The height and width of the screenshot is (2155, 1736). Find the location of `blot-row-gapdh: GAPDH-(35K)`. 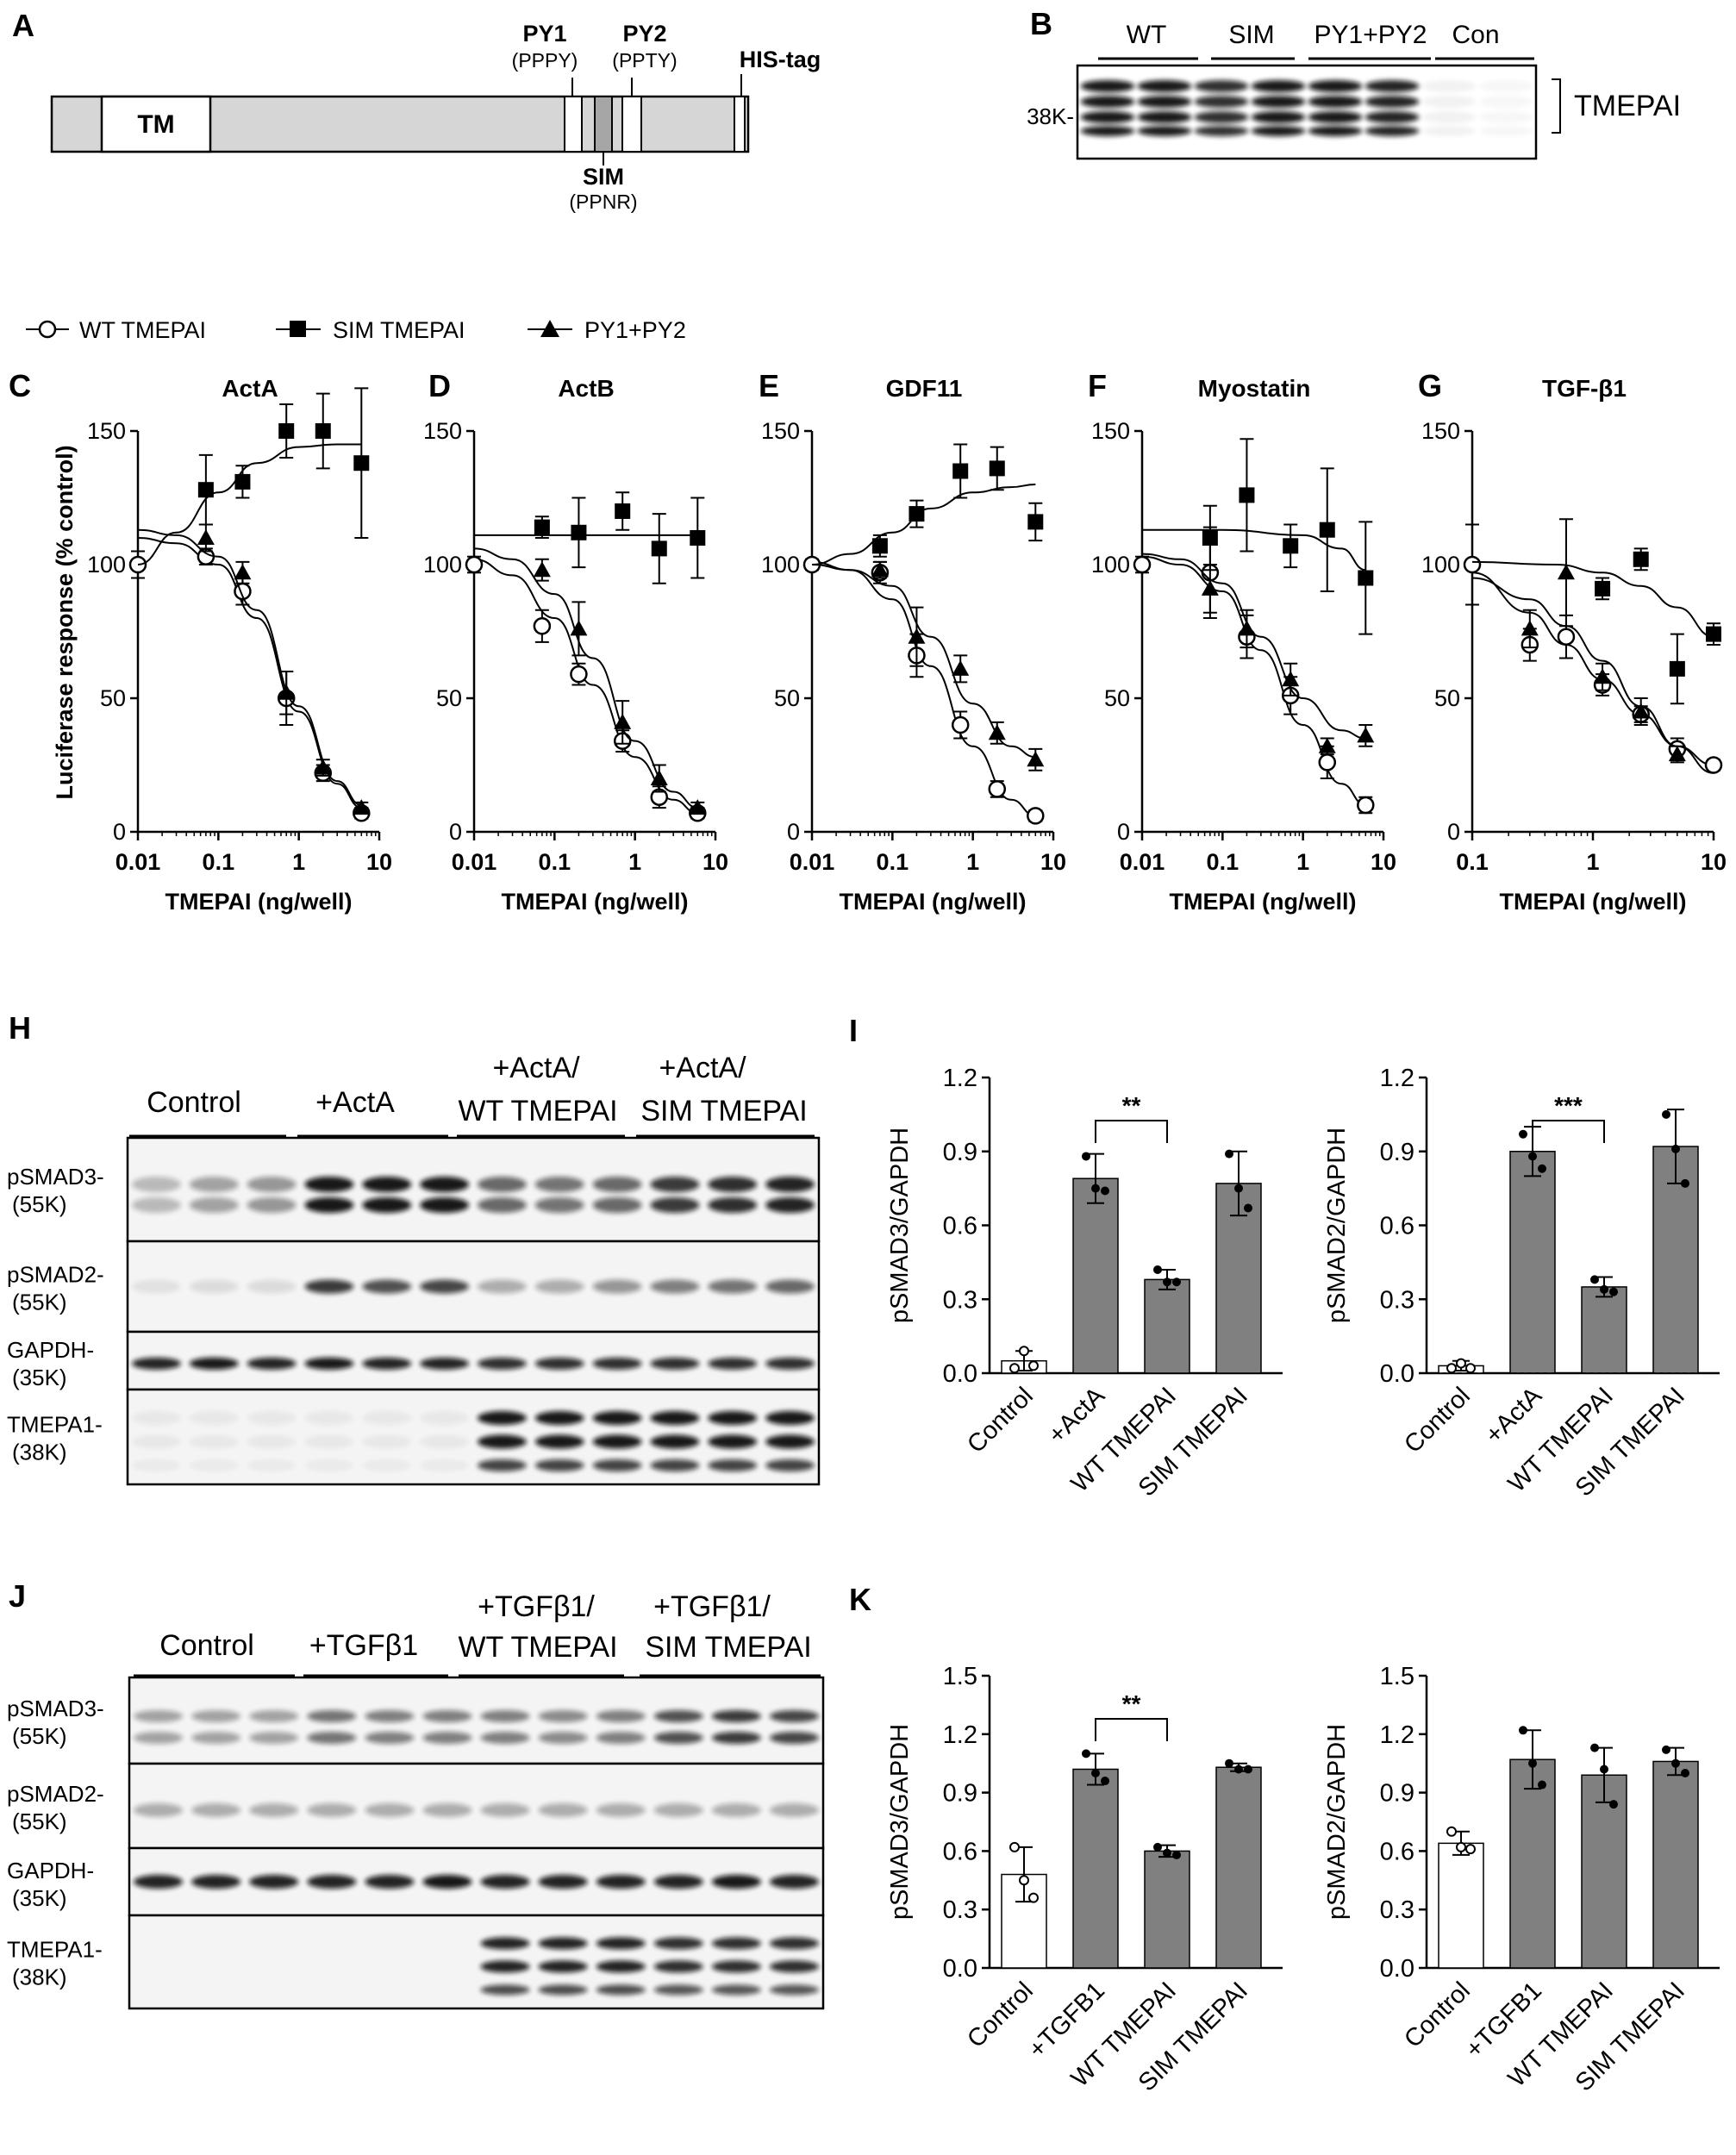

blot-row-gapdh: GAPDH-(35K) is located at coordinates (414, 1360).